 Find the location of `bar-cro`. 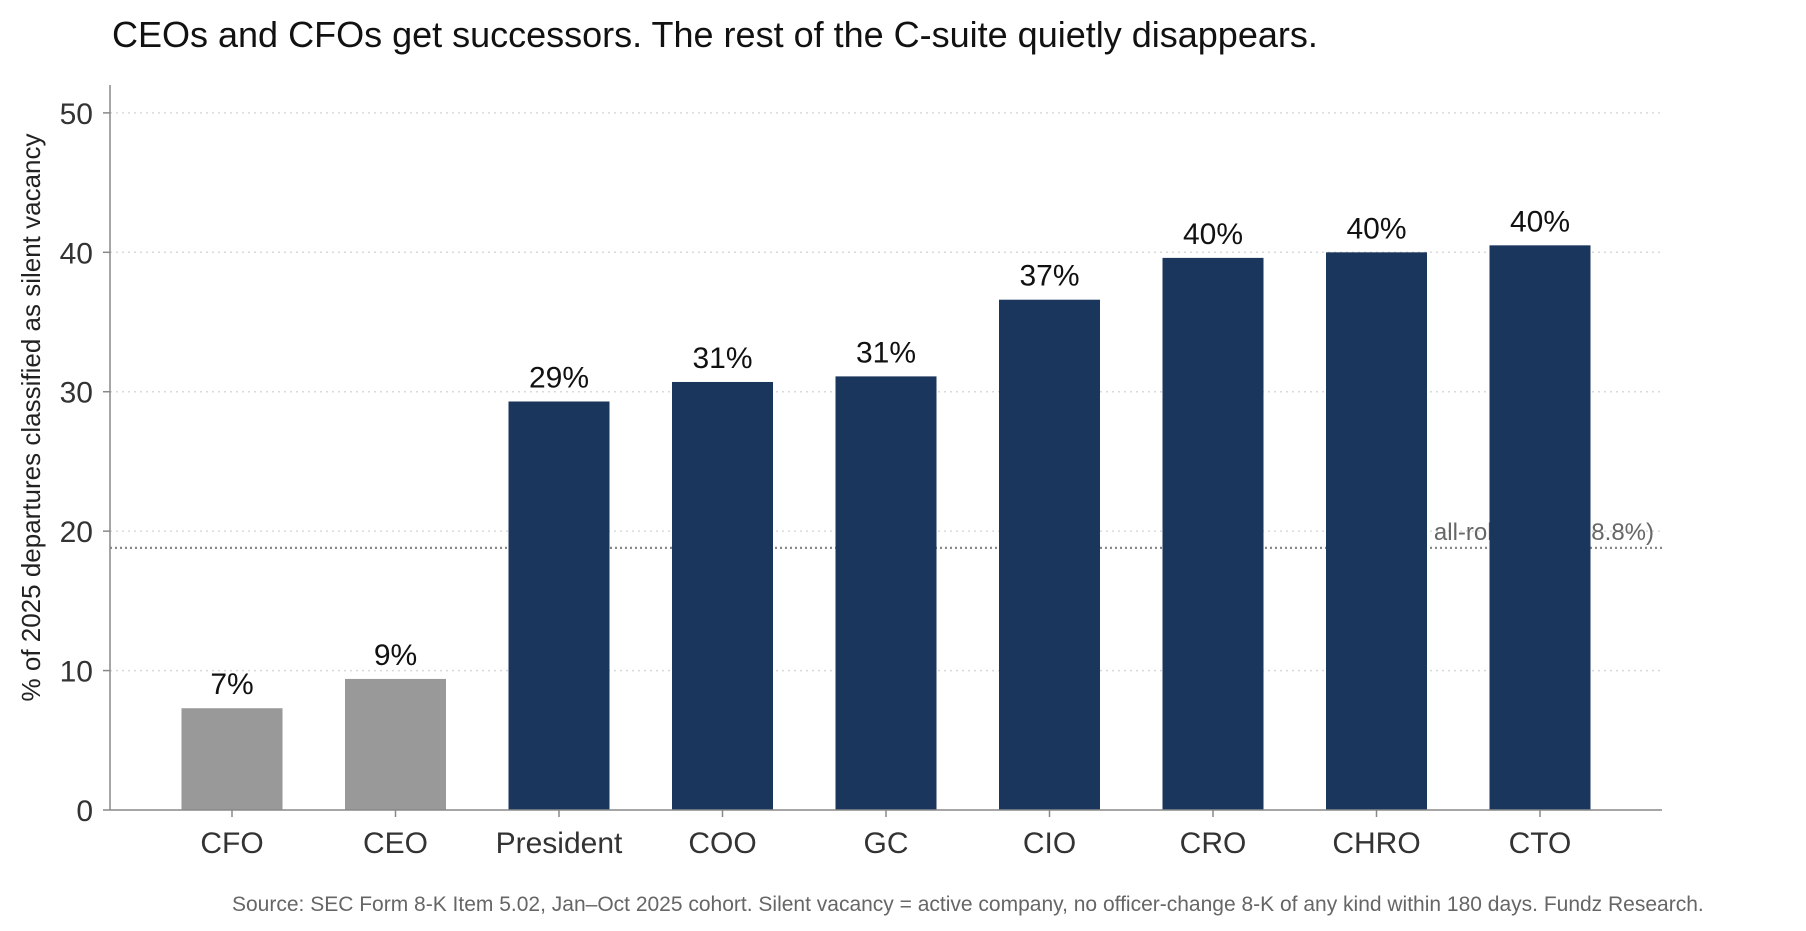

bar-cro is located at coordinates (1213, 533).